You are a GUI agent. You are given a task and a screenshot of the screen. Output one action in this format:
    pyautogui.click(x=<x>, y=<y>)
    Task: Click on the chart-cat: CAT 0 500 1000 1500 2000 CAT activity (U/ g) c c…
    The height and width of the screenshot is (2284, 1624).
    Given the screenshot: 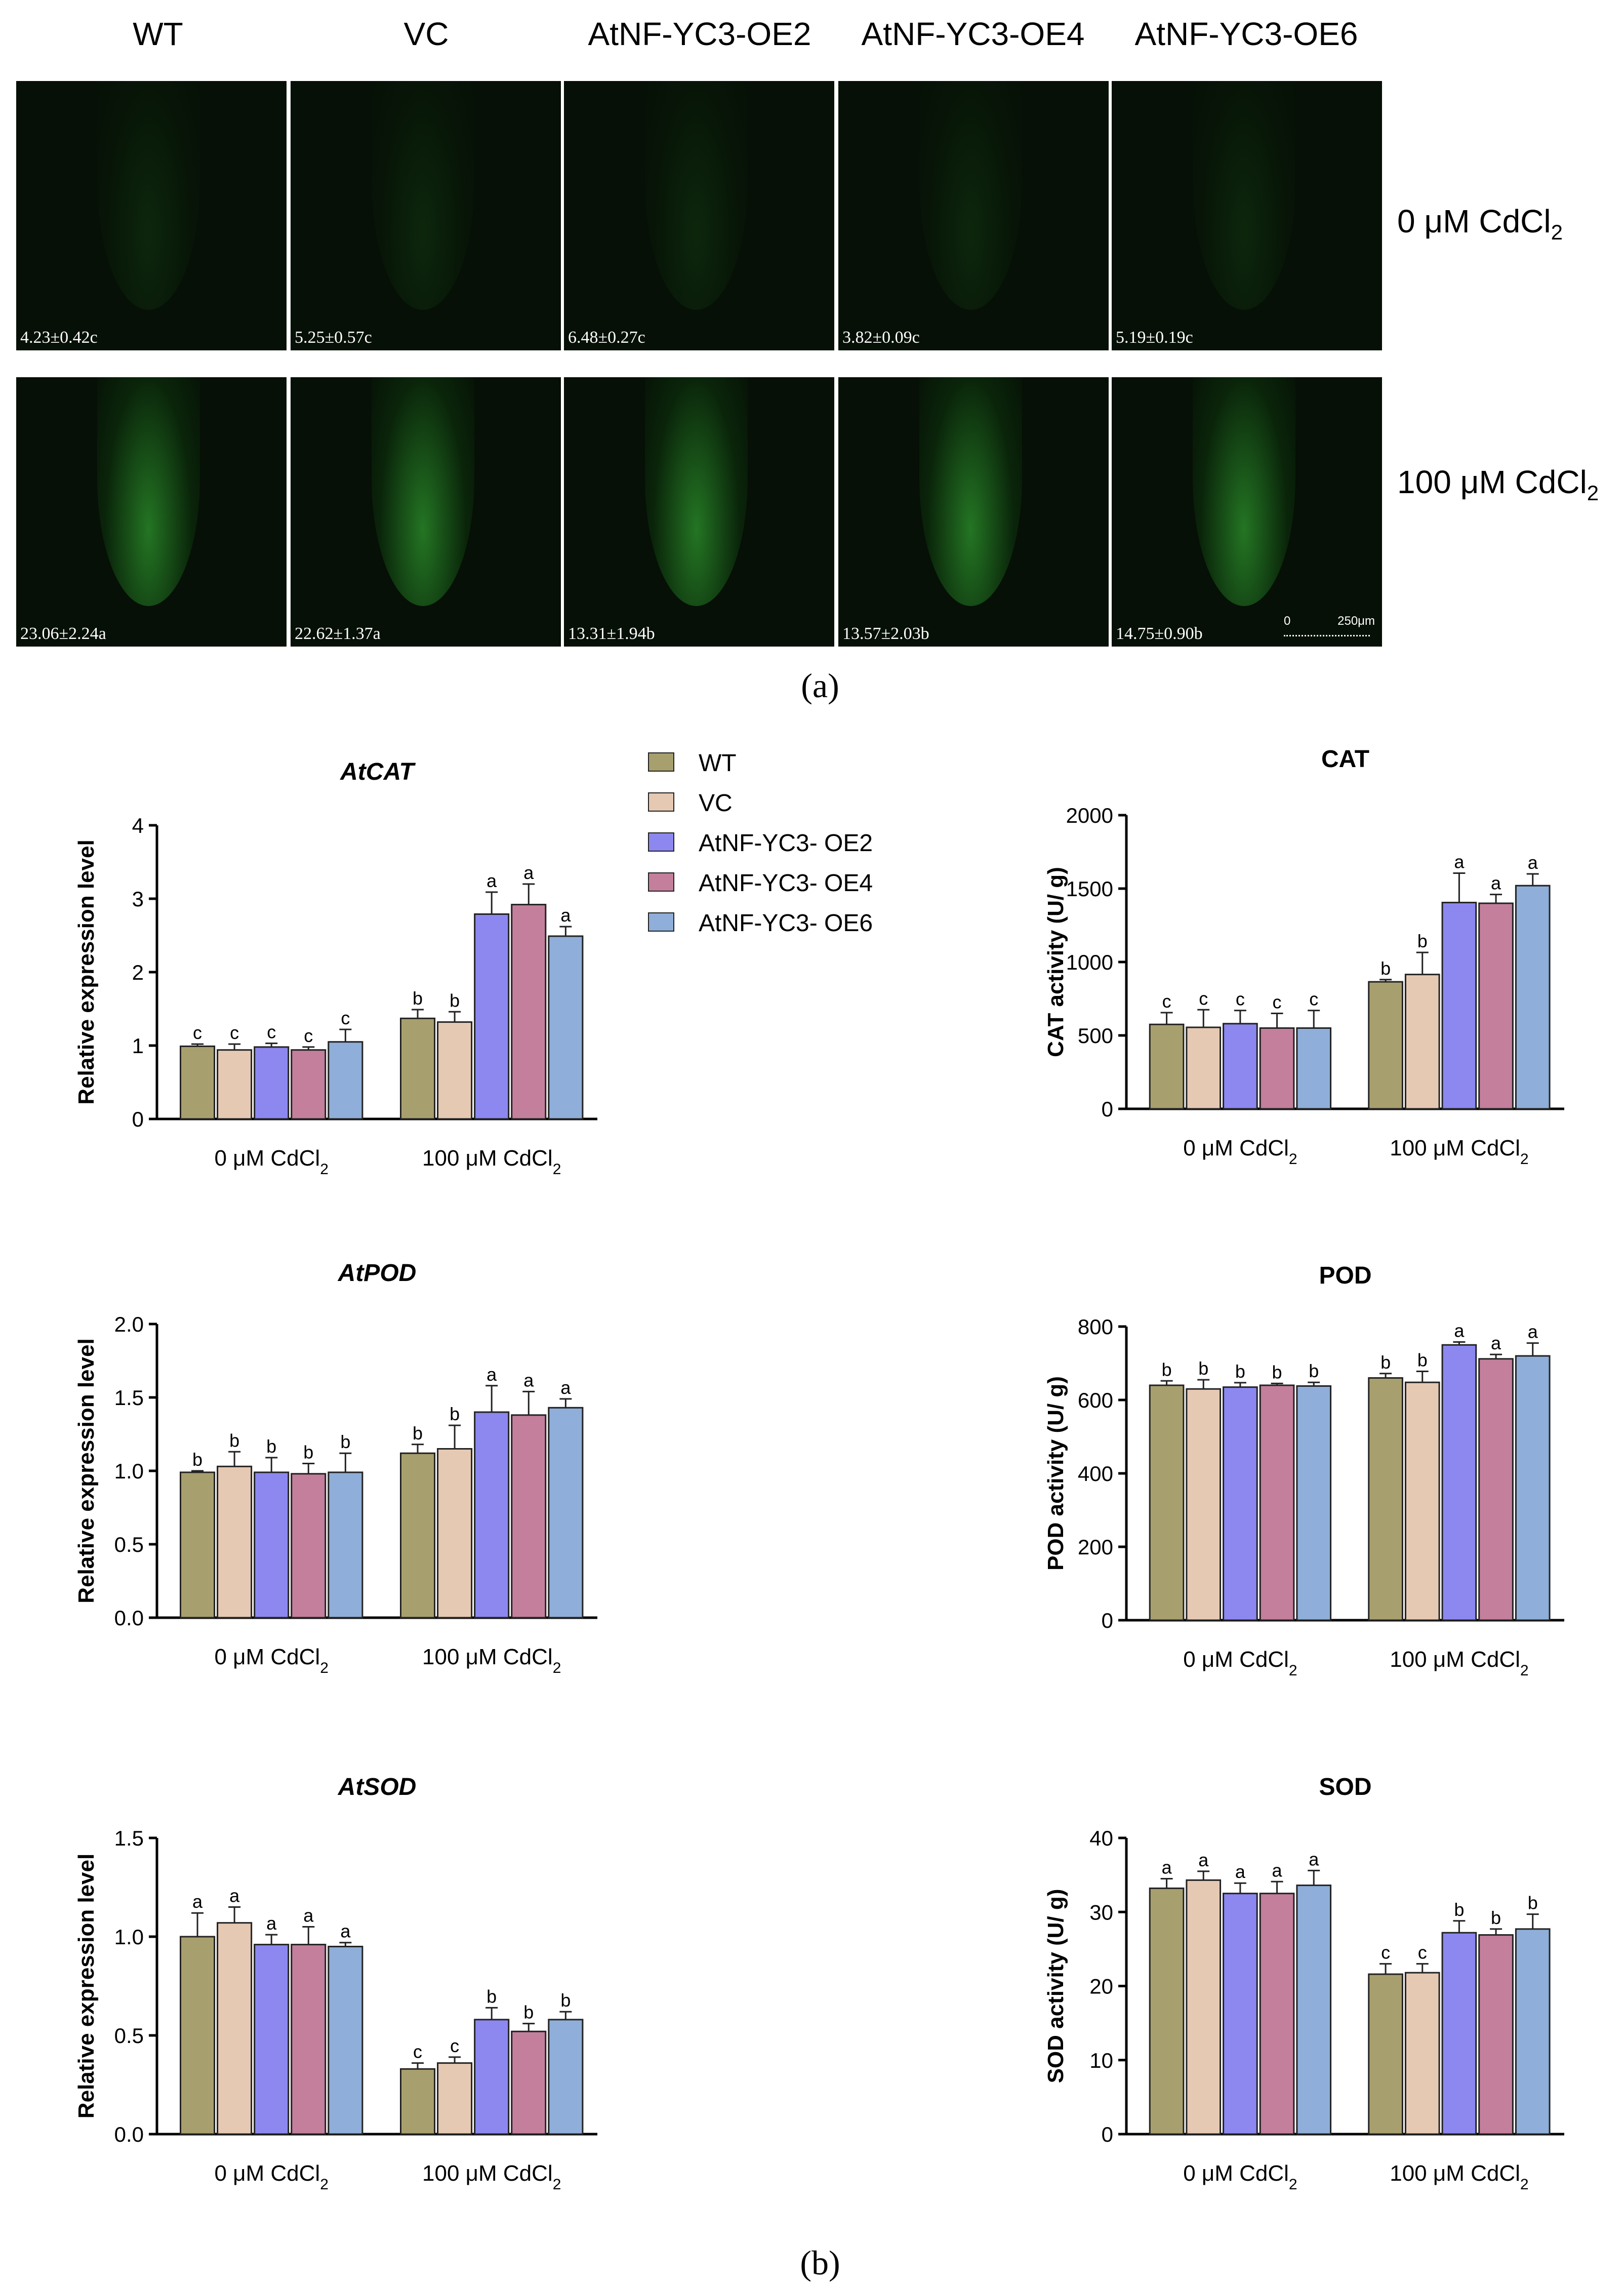 What is the action you would take?
    pyautogui.click(x=1303, y=957)
    